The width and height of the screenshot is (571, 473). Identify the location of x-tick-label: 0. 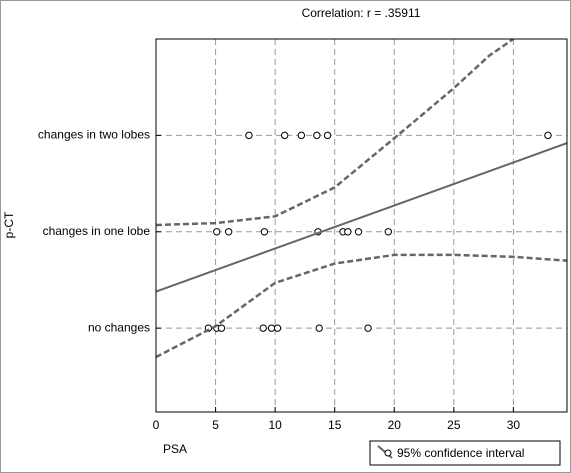
(156, 425).